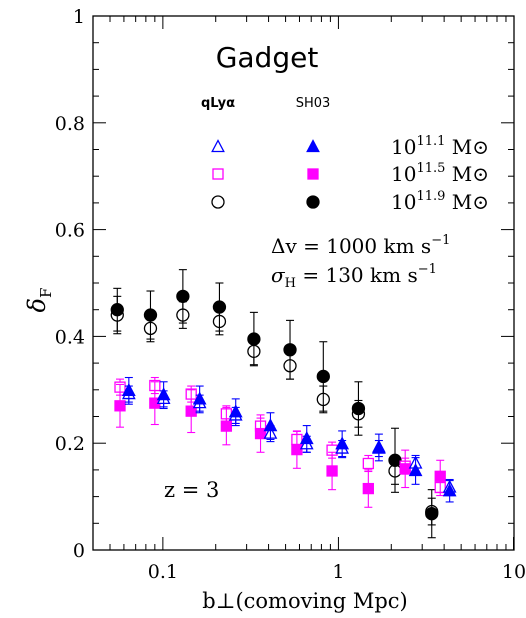  Describe the element at coordinates (304, 601) in the screenshot. I see `x-axis-label: b⊥(comoving Mpc)` at that location.